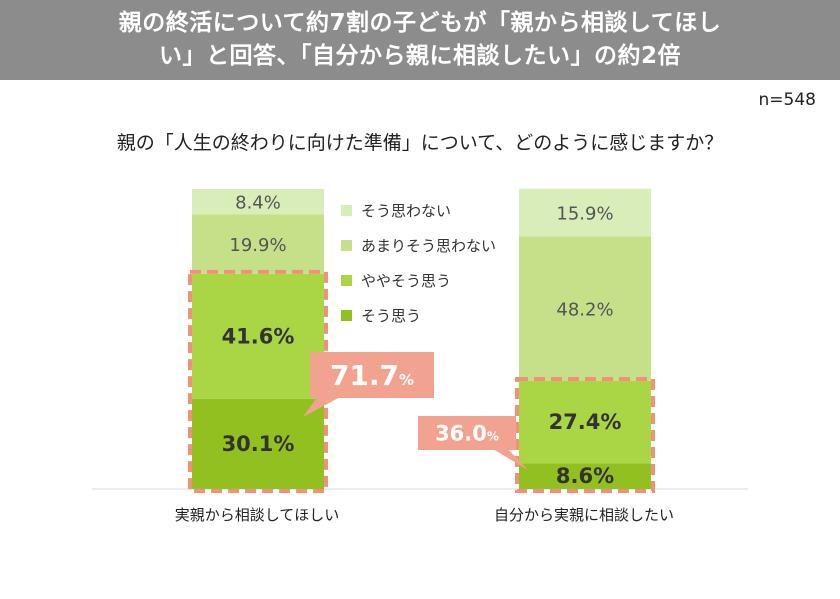  I want to click on data-label-0-0: 30.1%, so click(258, 444).